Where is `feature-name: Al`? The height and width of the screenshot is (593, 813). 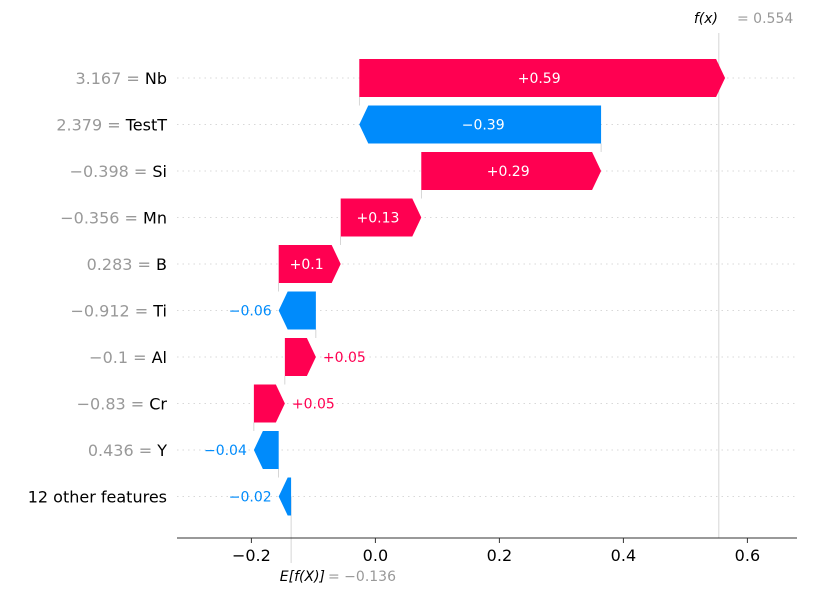 feature-name: Al is located at coordinates (159, 357).